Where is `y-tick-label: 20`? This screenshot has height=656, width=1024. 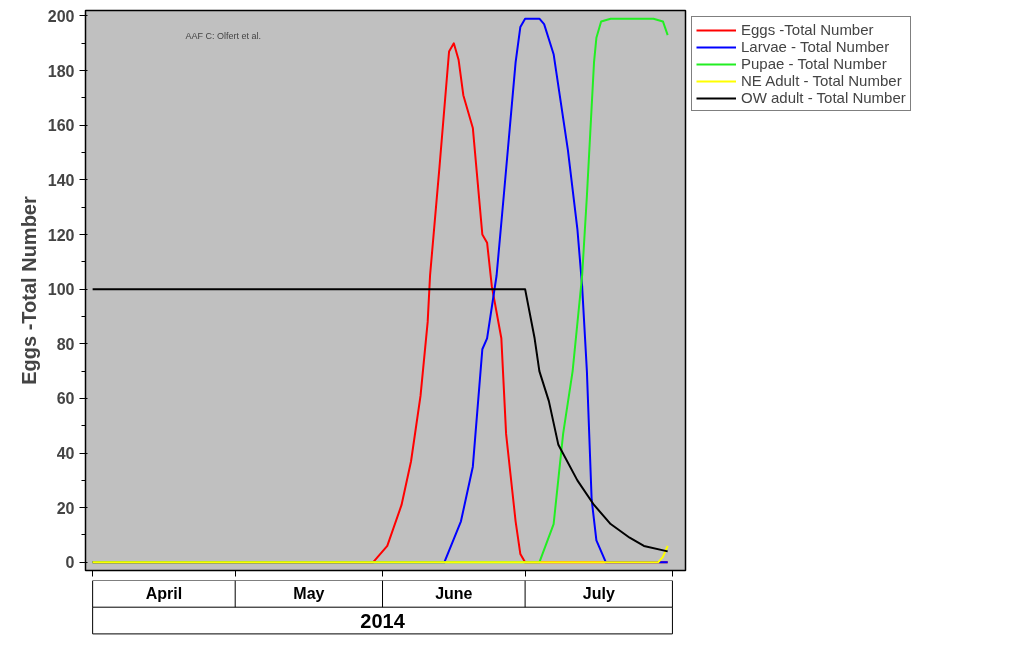
y-tick-label: 20 is located at coordinates (65, 508).